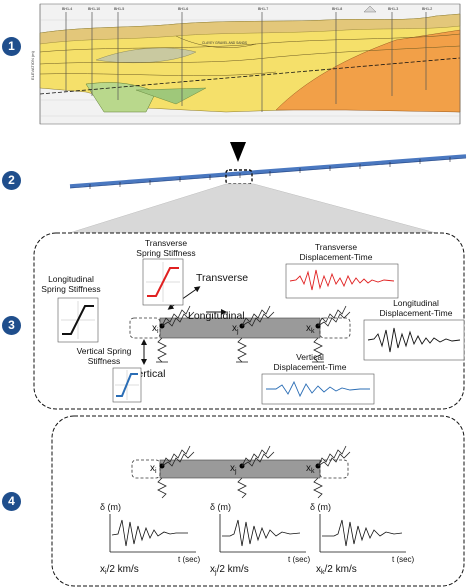 This screenshot has height=588, width=474. I want to click on transverse-direction-label: Transverse, so click(222, 278).